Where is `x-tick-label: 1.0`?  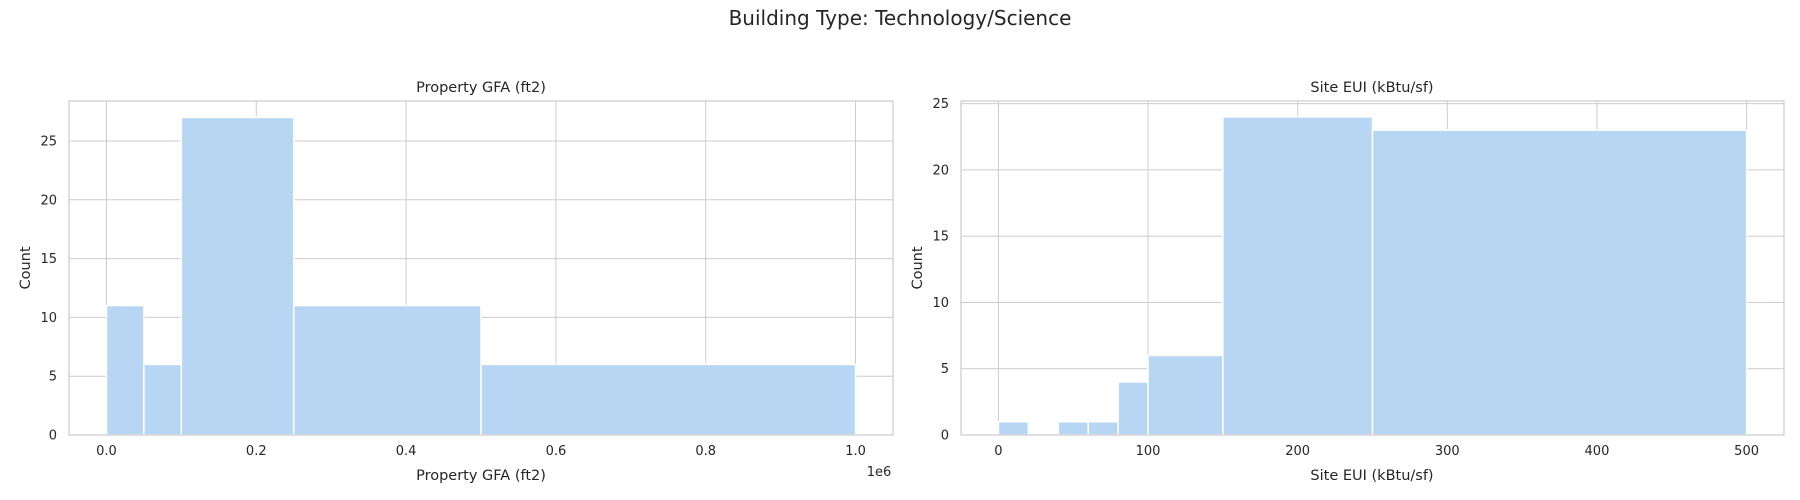
x-tick-label: 1.0 is located at coordinates (855, 451).